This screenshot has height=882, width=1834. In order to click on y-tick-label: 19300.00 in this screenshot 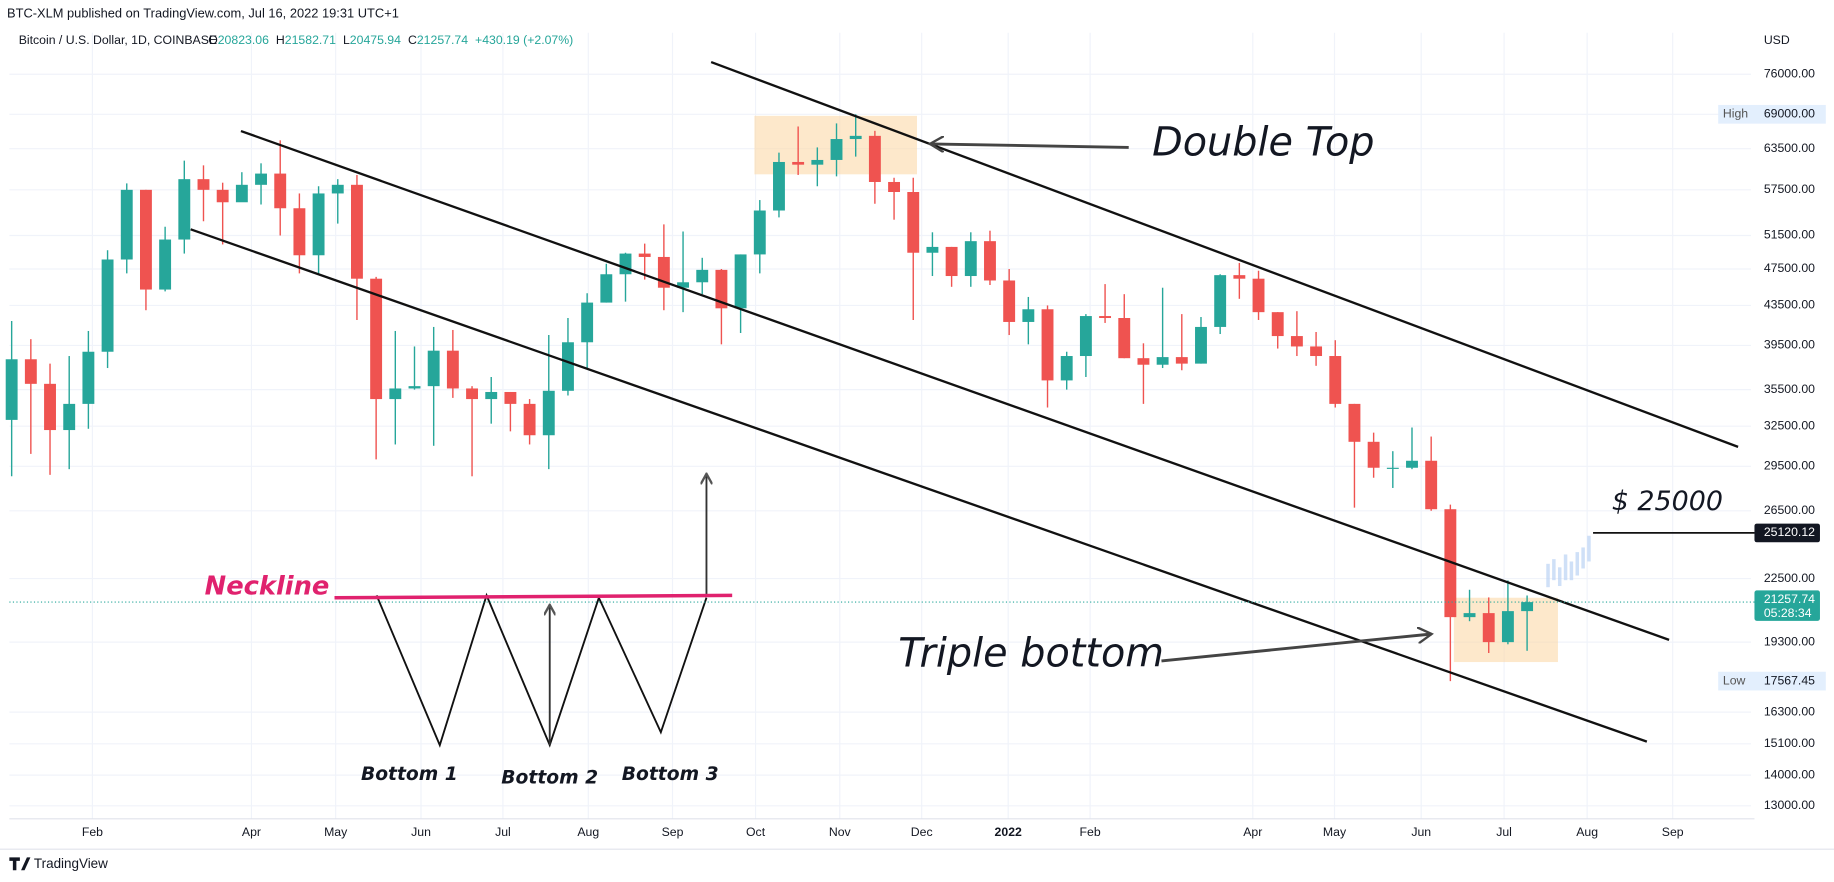, I will do `click(1789, 641)`.